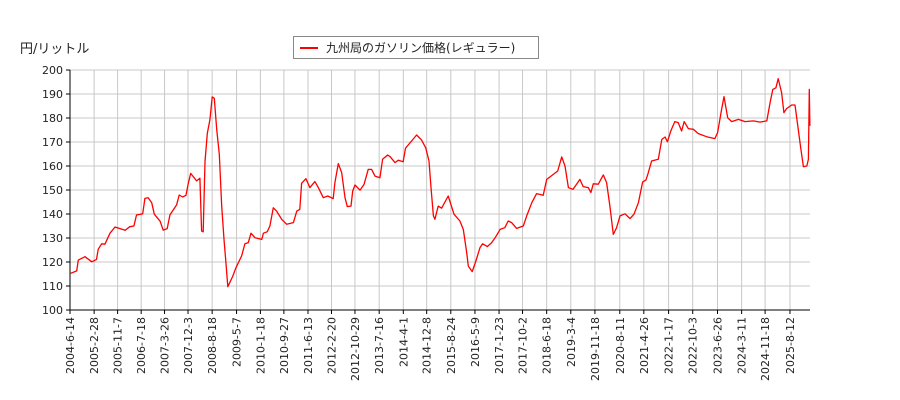  I want to click on x-tick-label: 2006-7-18, so click(141, 345).